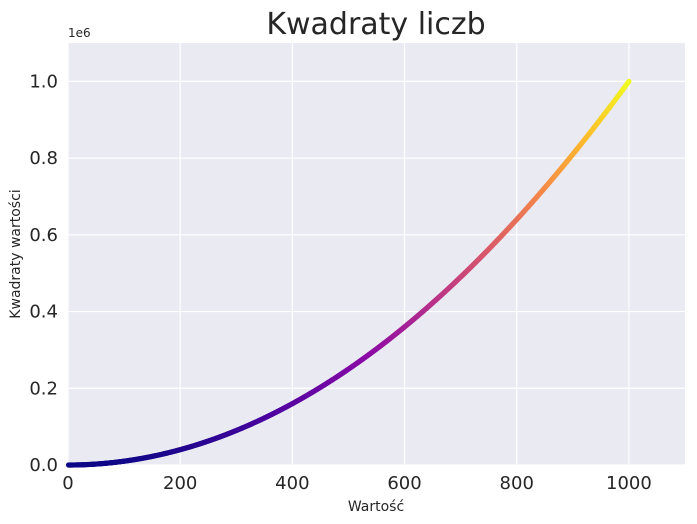 This screenshot has width=697, height=524. I want to click on x-tick-label: 400, so click(292, 483).